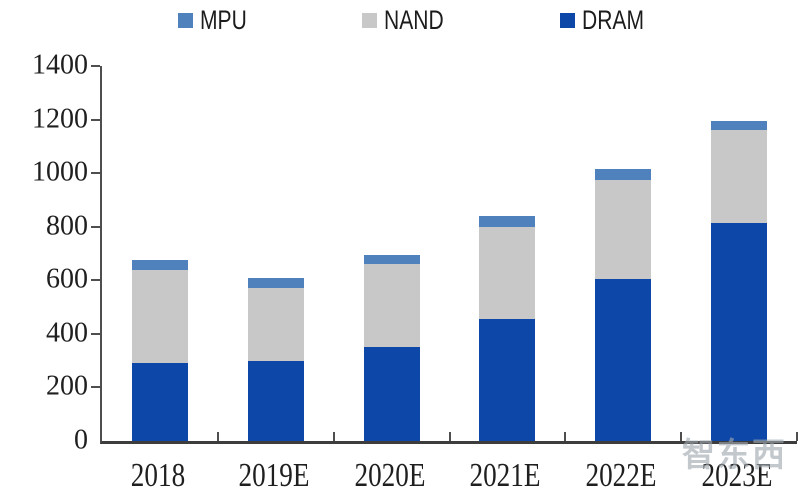 This screenshot has width=800, height=502. I want to click on legend-label-nand: NAND, so click(414, 20).